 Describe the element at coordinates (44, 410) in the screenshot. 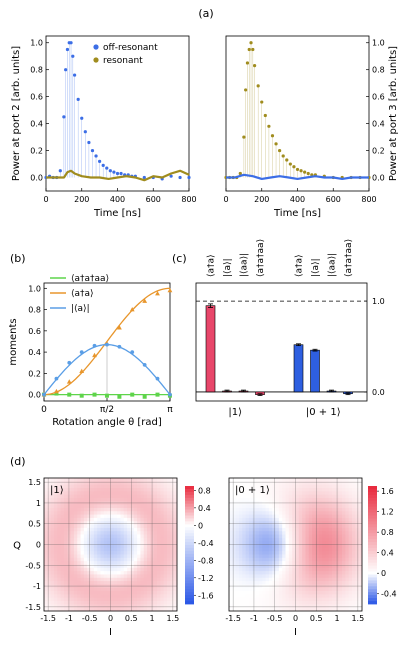

I see `x-tick-label: 0` at that location.